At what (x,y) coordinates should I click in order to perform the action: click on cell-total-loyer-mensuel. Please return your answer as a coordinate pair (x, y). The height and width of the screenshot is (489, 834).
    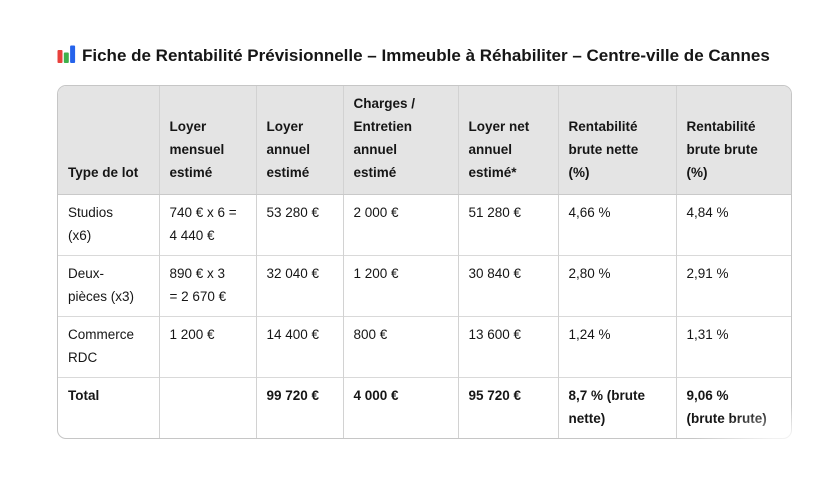
    Looking at the image, I should click on (207, 407).